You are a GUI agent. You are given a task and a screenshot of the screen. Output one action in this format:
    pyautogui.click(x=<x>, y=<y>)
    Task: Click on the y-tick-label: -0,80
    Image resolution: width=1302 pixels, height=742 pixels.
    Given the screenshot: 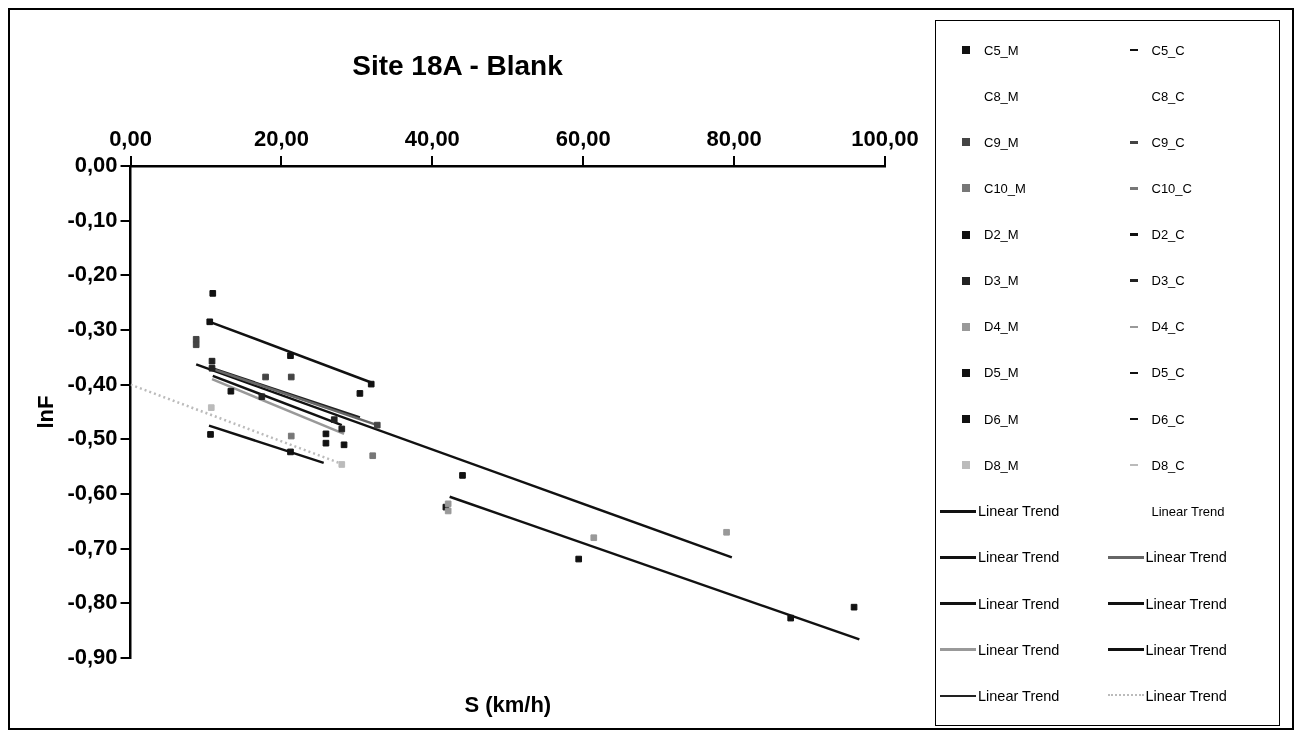 What is the action you would take?
    pyautogui.click(x=92, y=602)
    